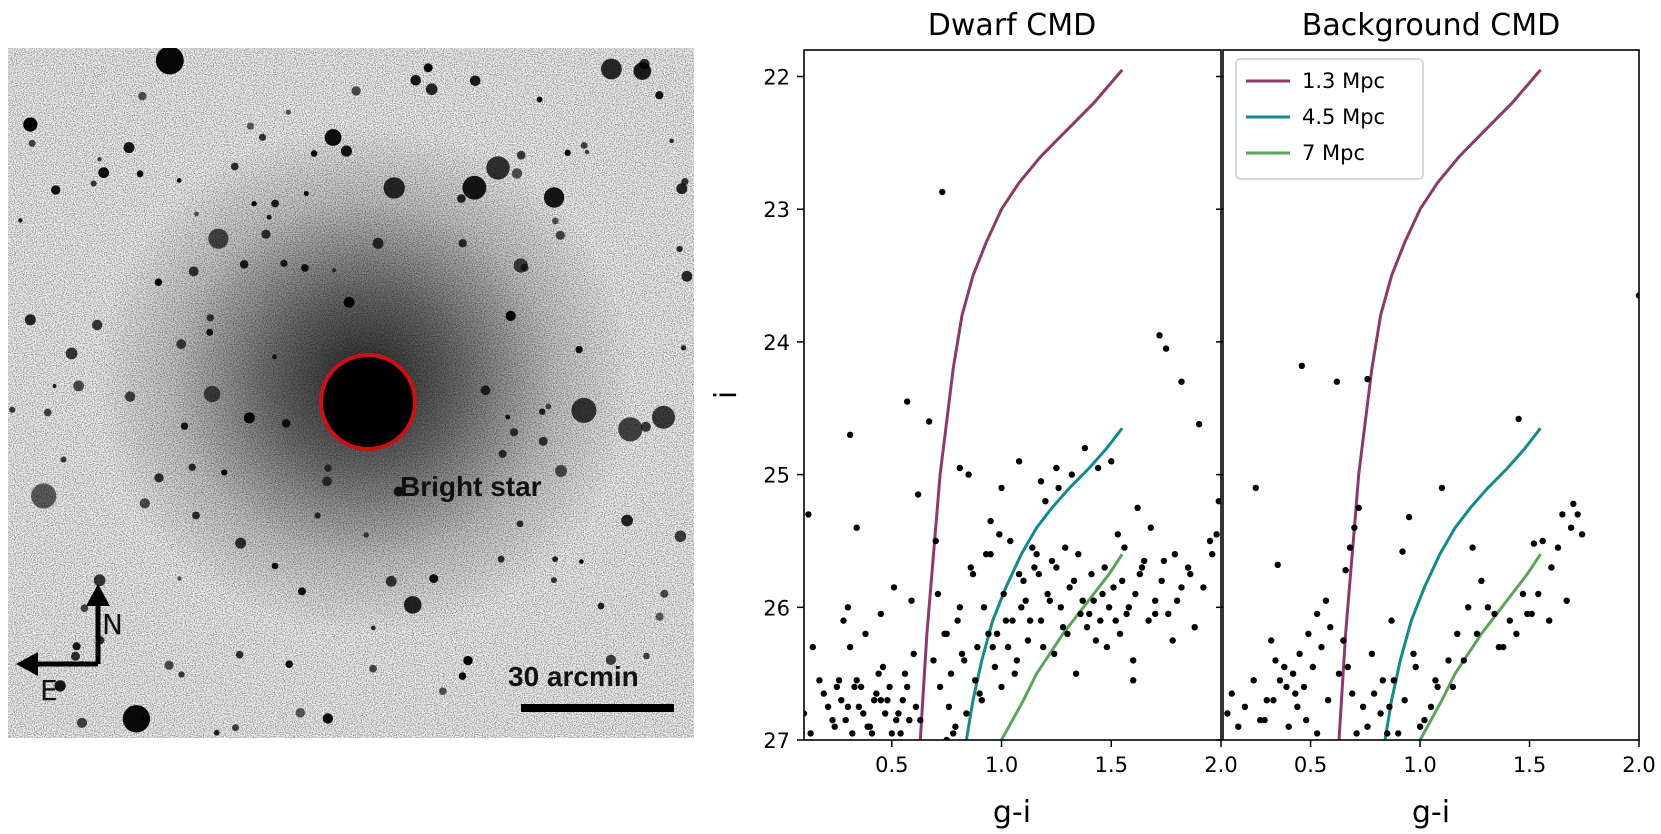  I want to click on legend-label: 7 Mpc, so click(1333, 153).